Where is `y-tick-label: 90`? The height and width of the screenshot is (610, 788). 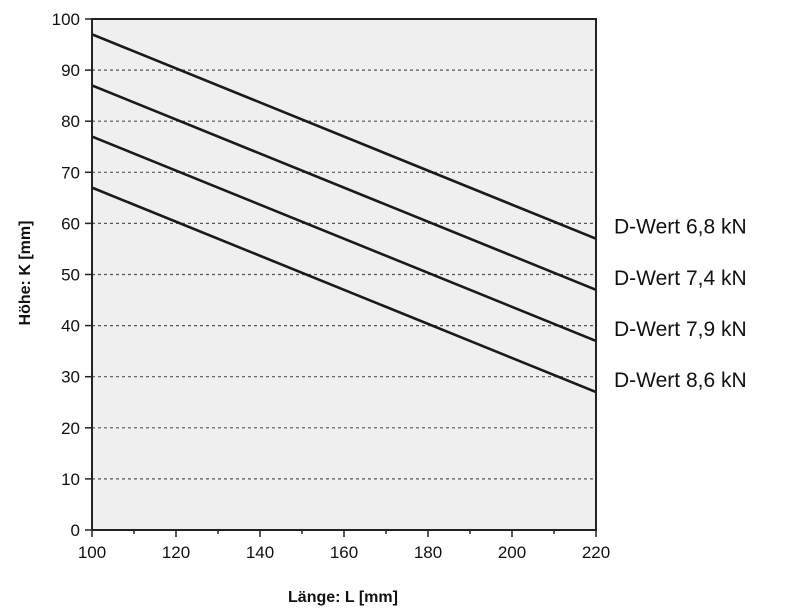
y-tick-label: 90 is located at coordinates (70, 70).